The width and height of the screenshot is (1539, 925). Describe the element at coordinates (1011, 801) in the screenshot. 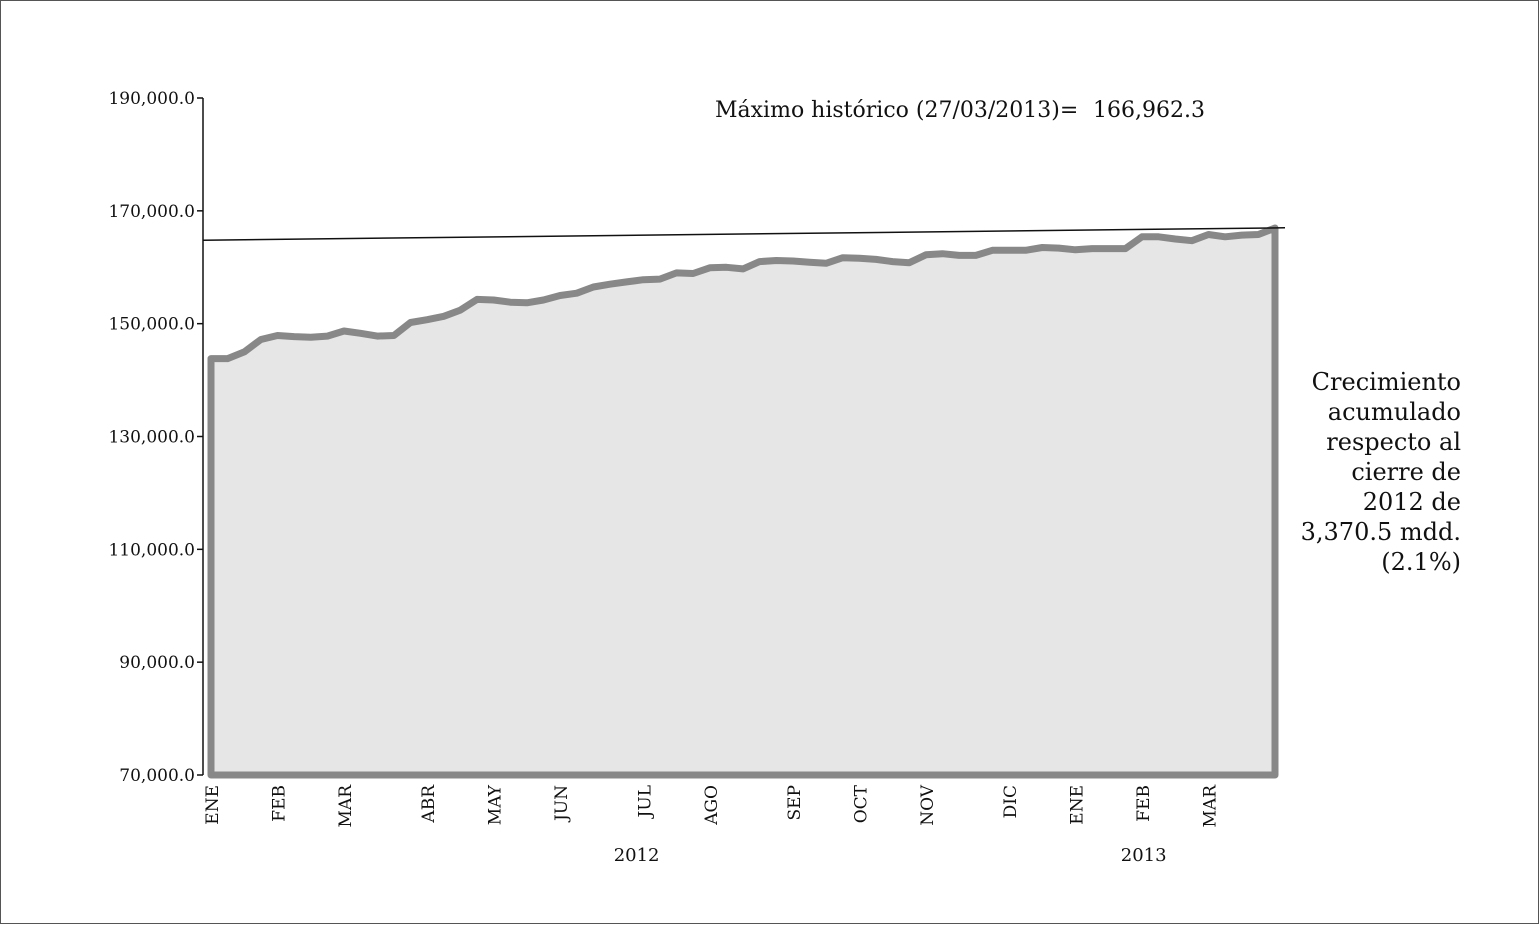

I see `x-month-label: DIC` at that location.